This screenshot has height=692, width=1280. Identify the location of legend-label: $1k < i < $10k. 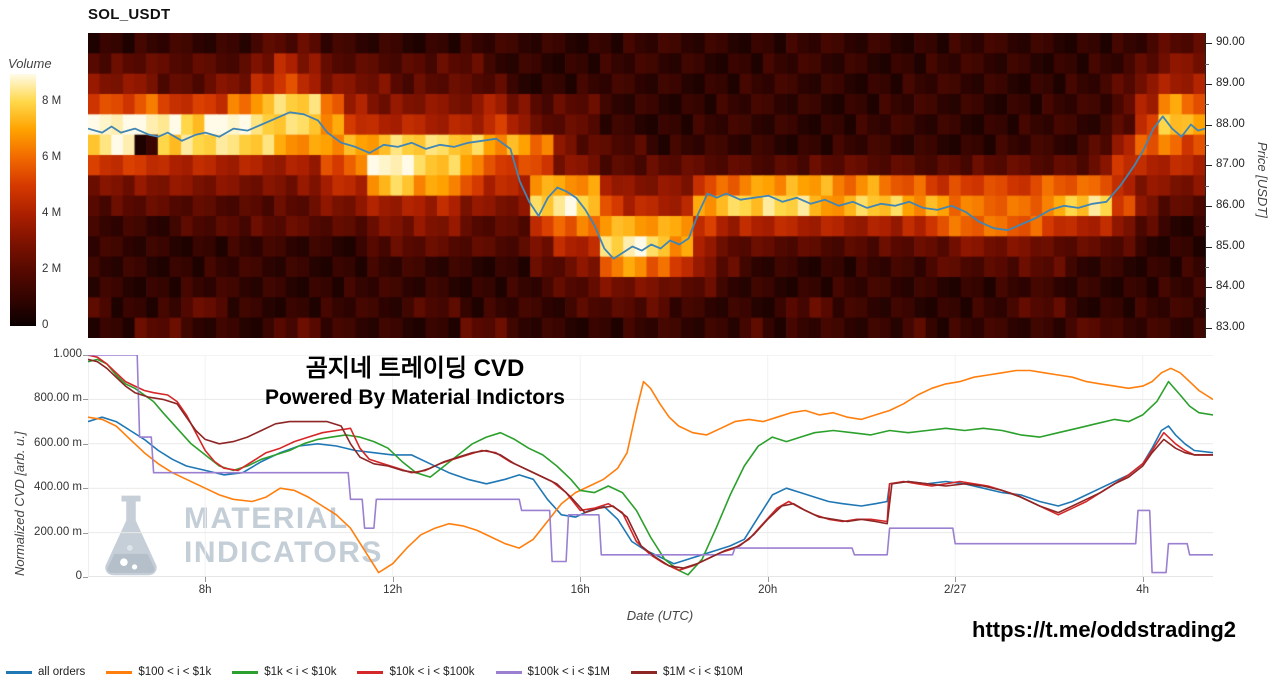
(300, 672).